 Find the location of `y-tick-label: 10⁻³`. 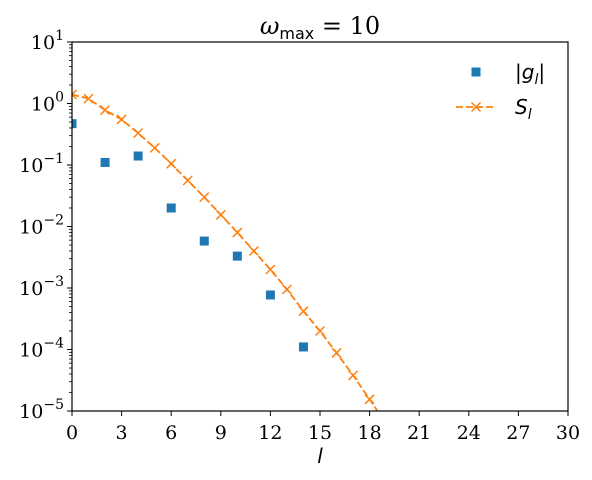

y-tick-label: 10⁻³ is located at coordinates (41, 287).